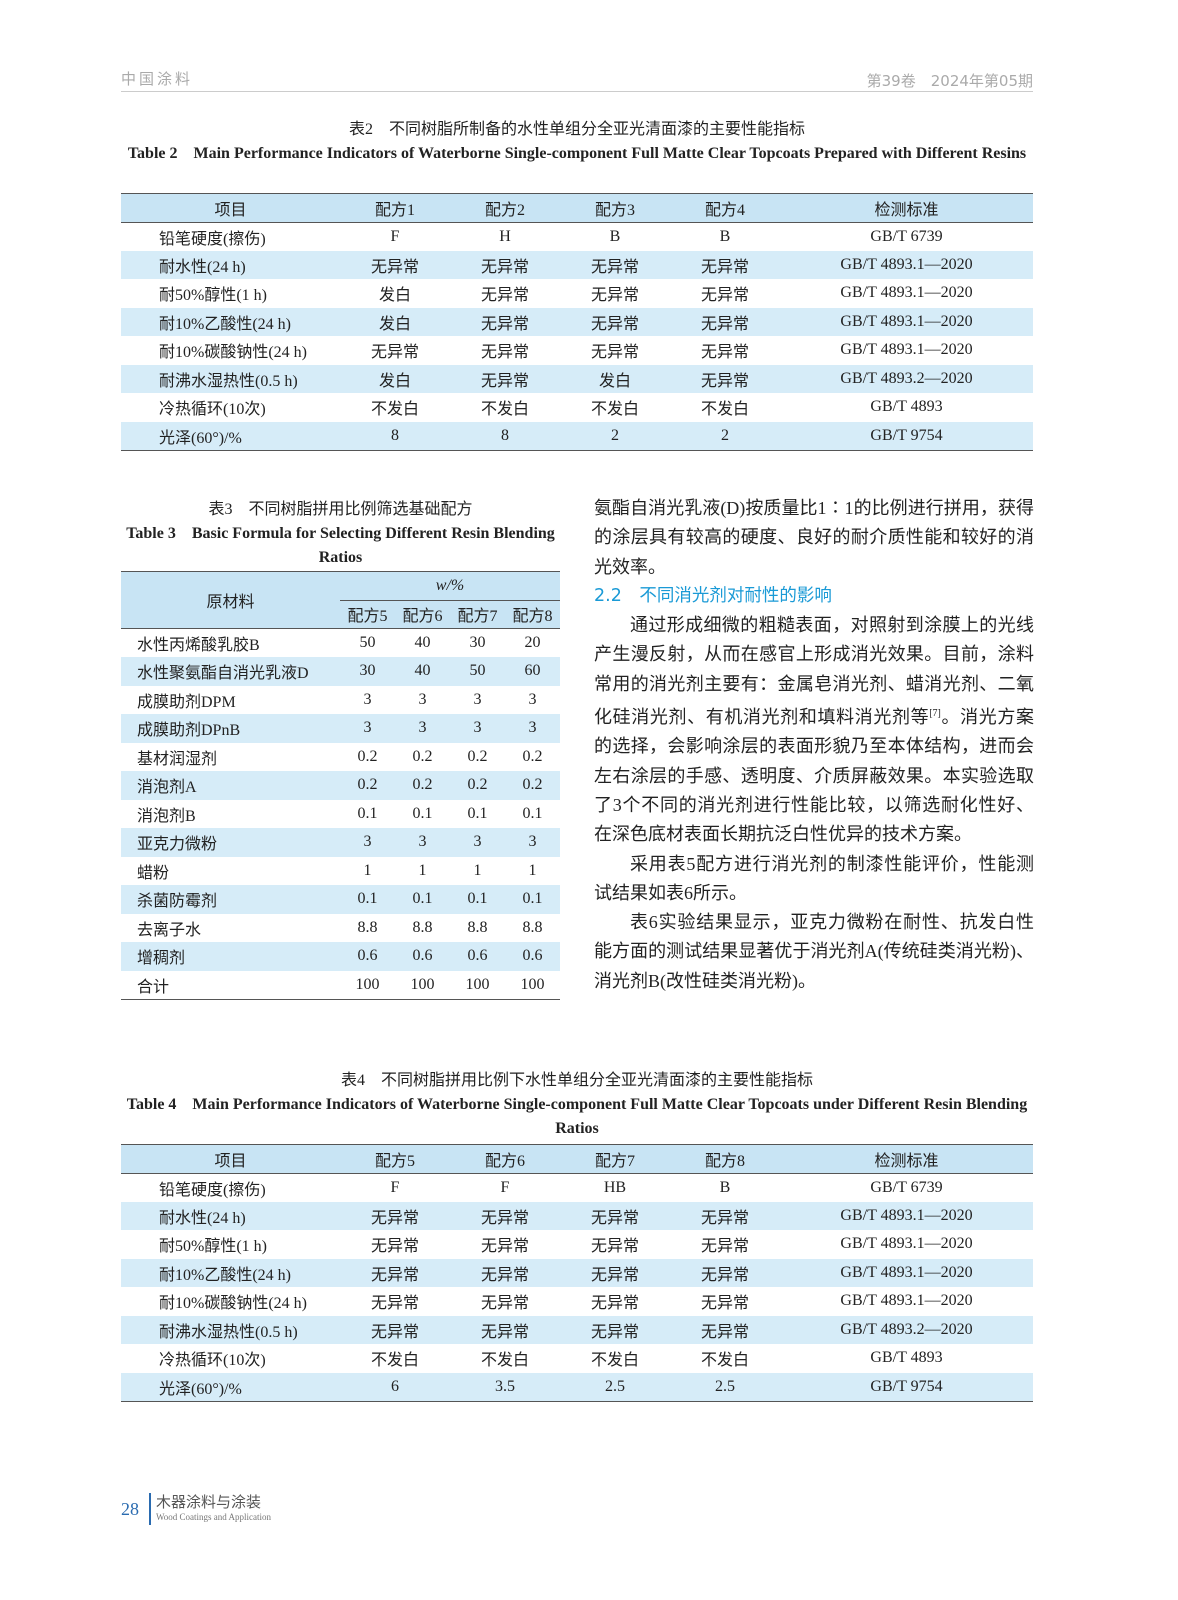 The width and height of the screenshot is (1178, 1600). What do you see at coordinates (214, 1517) in the screenshot?
I see `footer-journal-en: Wood Coatings and Application` at bounding box center [214, 1517].